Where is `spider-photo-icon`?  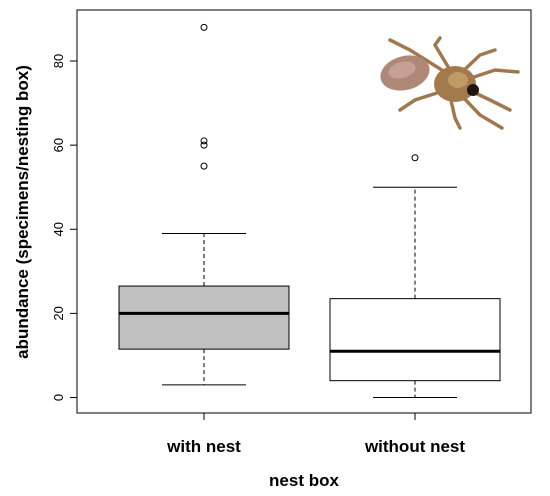
spider-photo-icon is located at coordinates (450, 83).